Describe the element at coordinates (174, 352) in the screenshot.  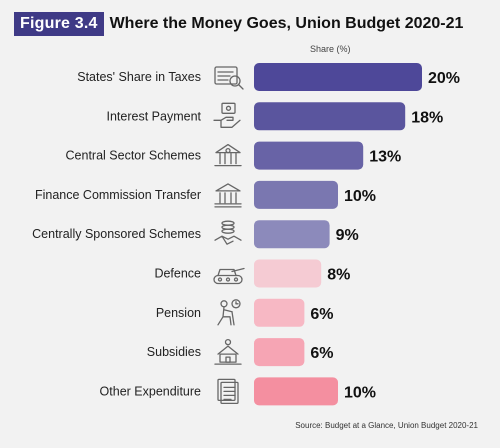
I see `category-label: Subsidies` at that location.